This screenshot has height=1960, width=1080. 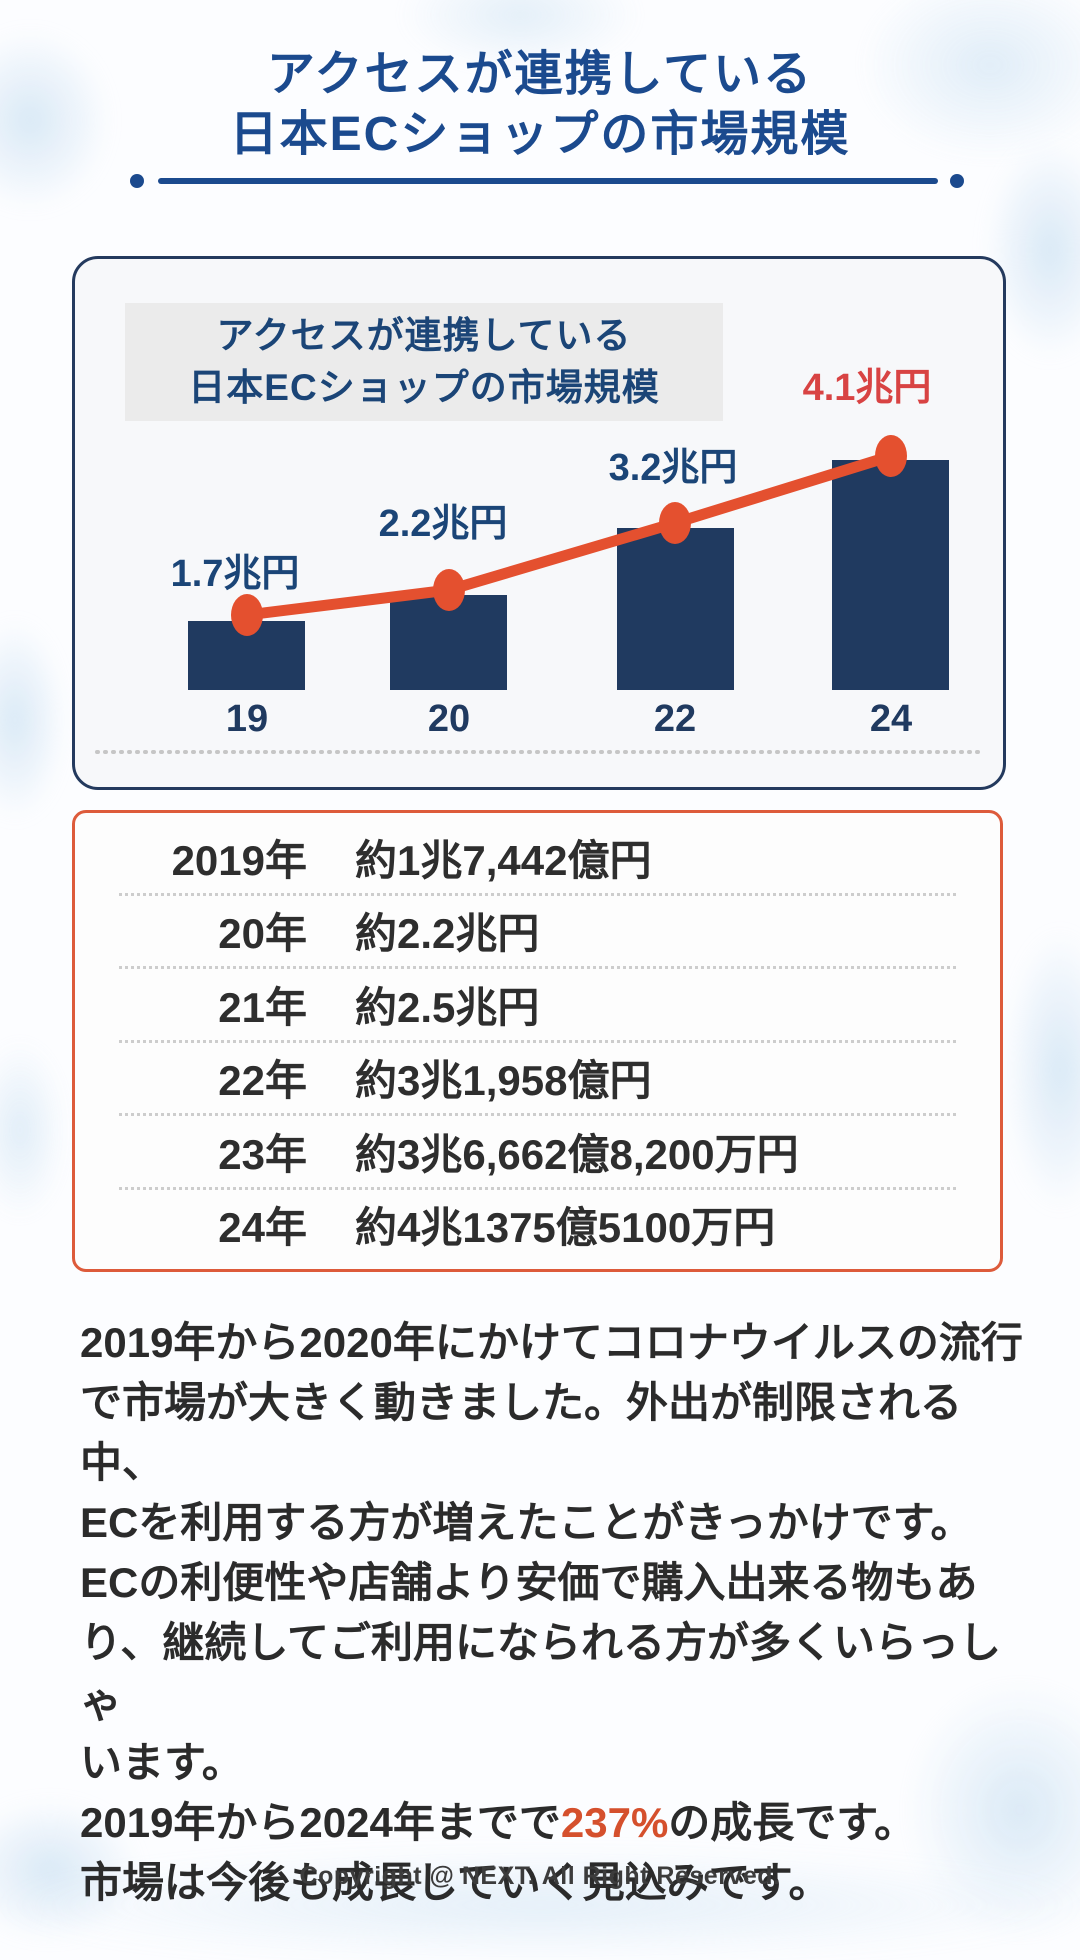 I want to click on table-row-value: 約1兆7,442億円, so click(x=503, y=860).